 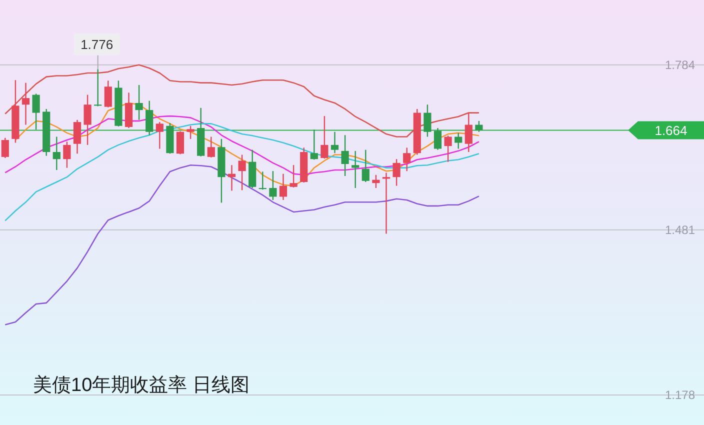 What do you see at coordinates (680, 229) in the screenshot?
I see `y-tick-label: 1.481` at bounding box center [680, 229].